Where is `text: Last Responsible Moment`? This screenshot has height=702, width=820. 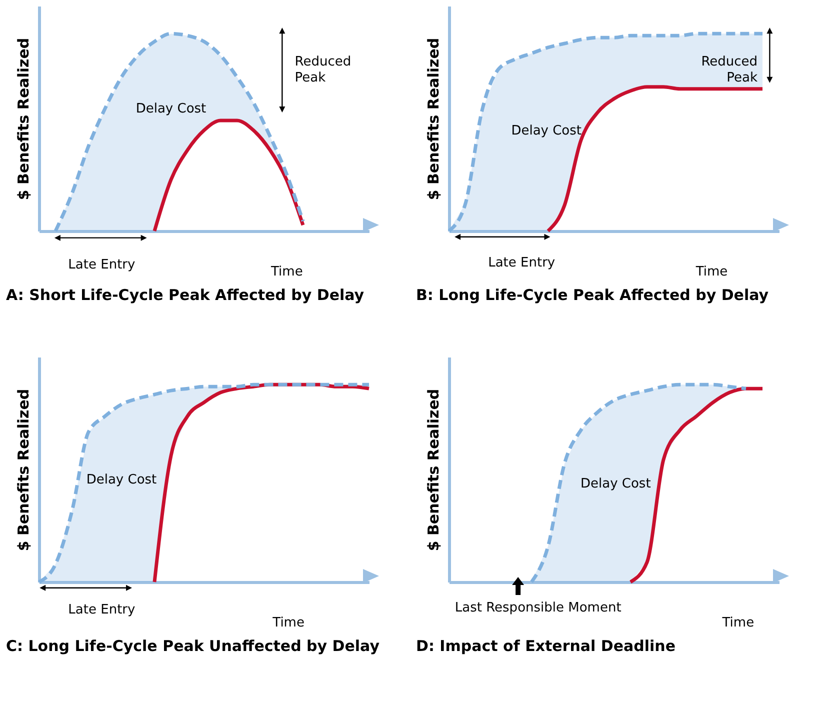 text: Last Responsible Moment is located at coordinates (538, 608).